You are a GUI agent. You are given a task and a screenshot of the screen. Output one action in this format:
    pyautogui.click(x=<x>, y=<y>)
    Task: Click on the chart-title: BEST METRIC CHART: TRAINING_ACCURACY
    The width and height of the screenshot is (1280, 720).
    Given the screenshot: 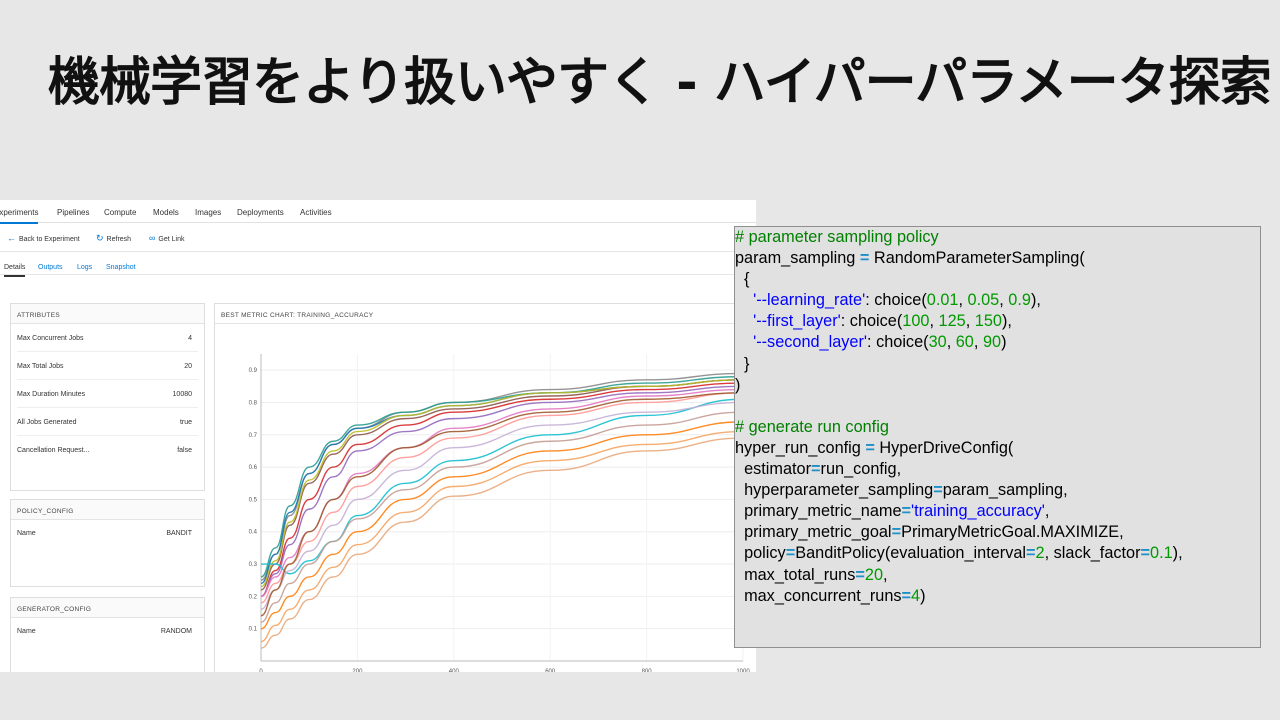 What is the action you would take?
    pyautogui.click(x=485, y=314)
    